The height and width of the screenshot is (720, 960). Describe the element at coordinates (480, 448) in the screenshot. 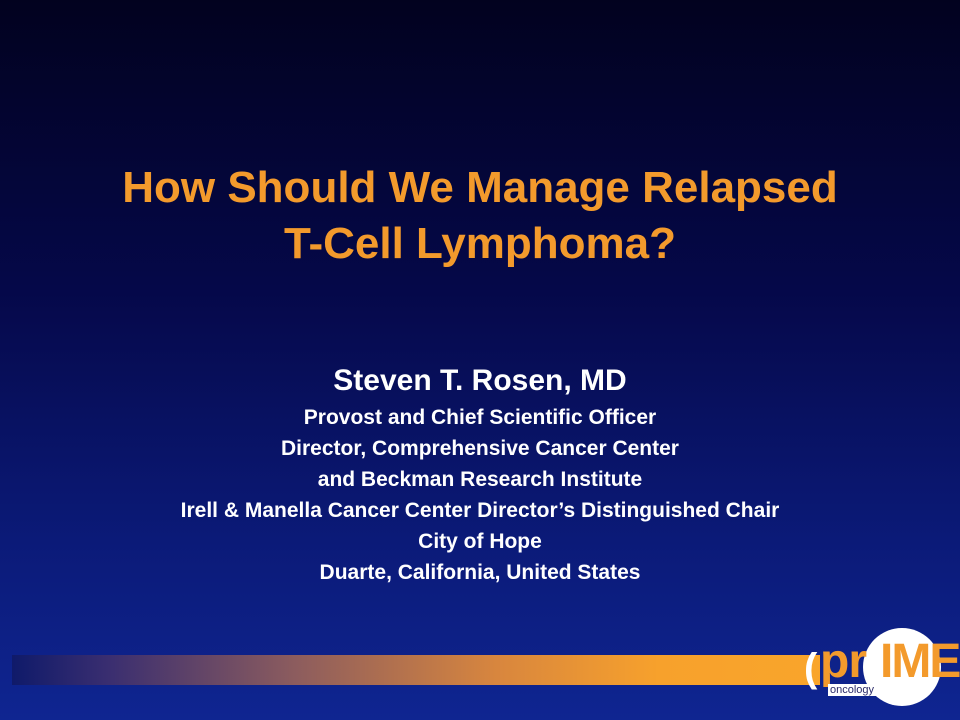

I see `presenter-line: Director, Comprehensive Cancer Center` at that location.